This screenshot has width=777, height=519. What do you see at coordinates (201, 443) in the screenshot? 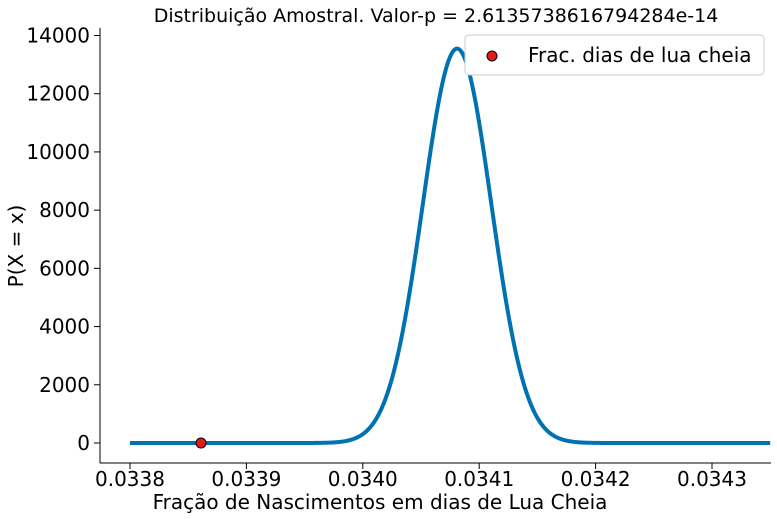
I see `full-moon-fraction-point` at bounding box center [201, 443].